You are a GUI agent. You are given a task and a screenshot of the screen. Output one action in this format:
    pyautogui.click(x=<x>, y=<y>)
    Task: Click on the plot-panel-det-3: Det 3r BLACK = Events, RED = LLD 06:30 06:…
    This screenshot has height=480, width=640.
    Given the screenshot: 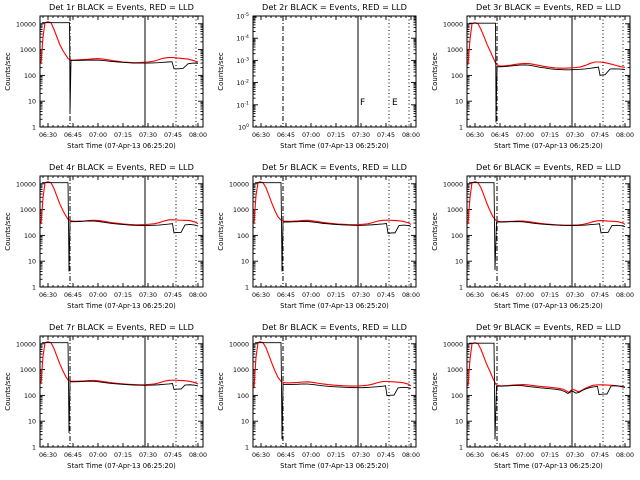 What is the action you would take?
    pyautogui.click(x=533, y=80)
    